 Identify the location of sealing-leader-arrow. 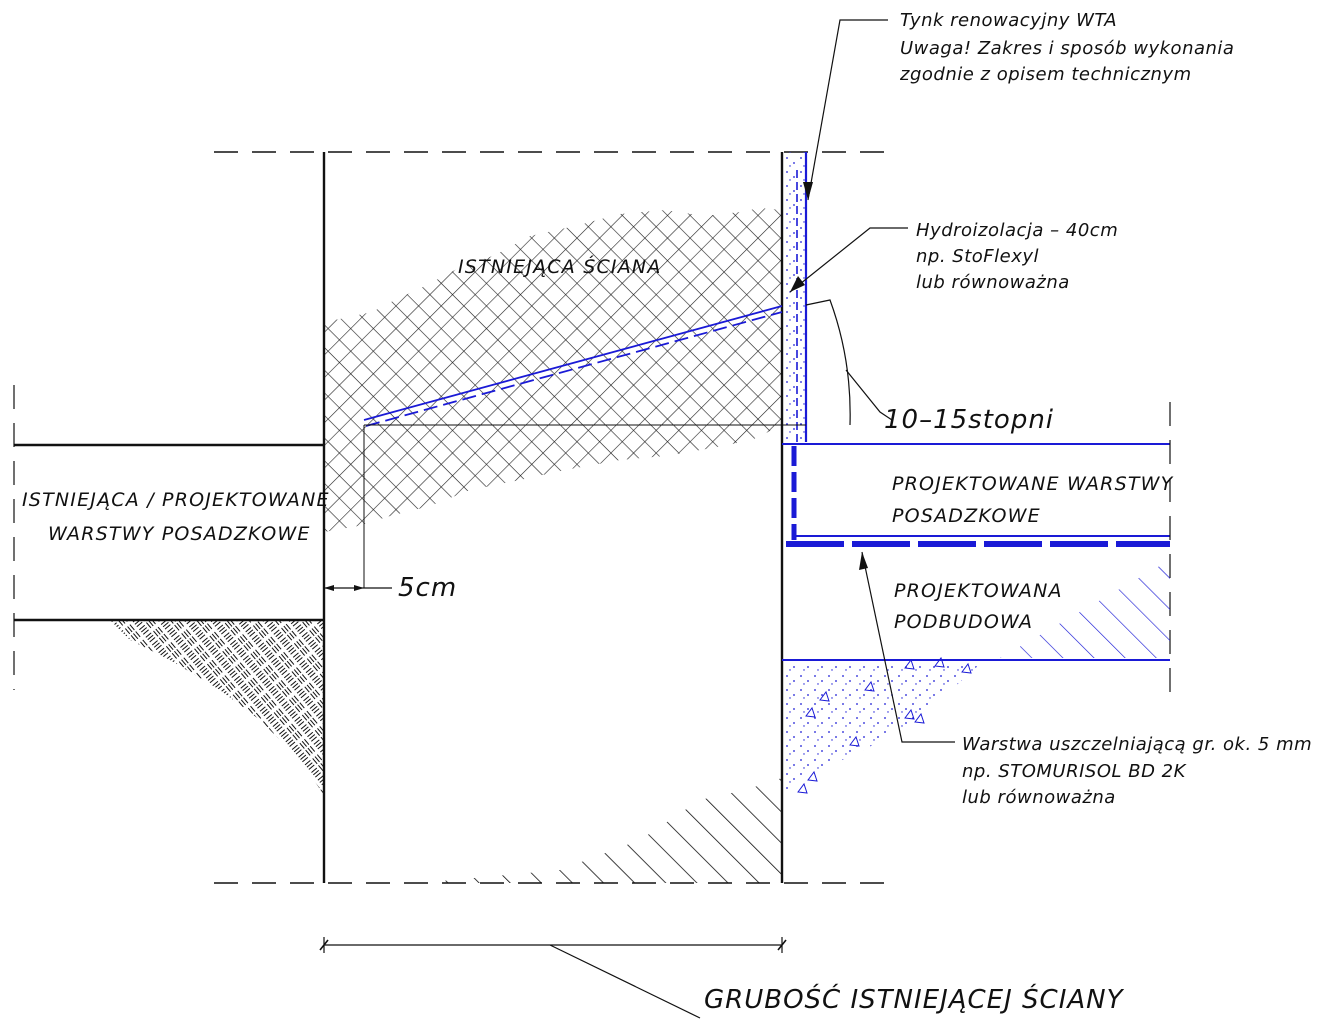
(863, 561).